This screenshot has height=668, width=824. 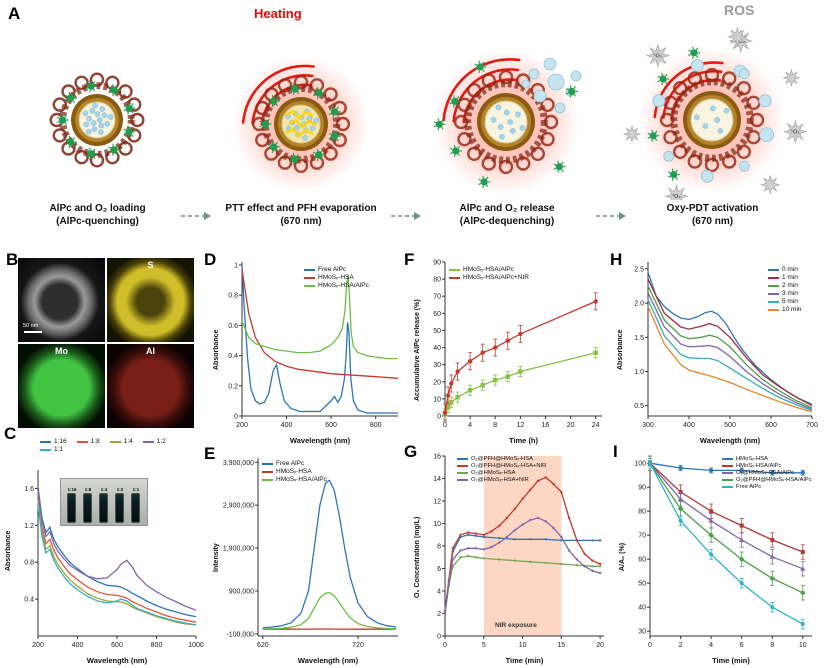 I want to click on vial-label: 1:1, so click(x=136, y=489).